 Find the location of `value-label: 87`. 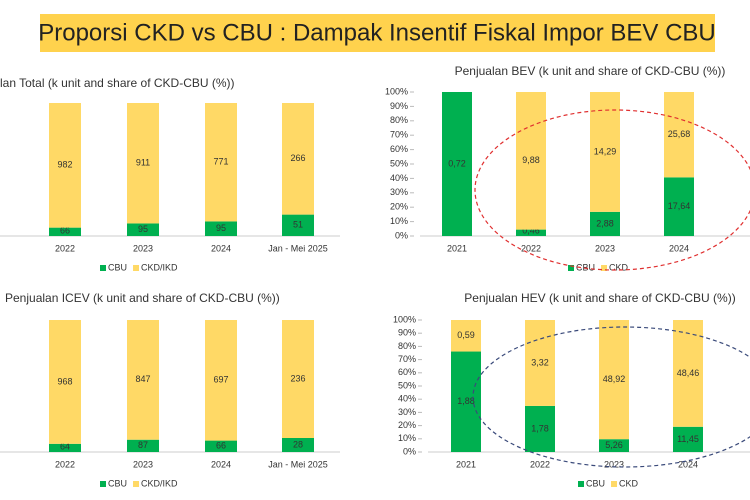

value-label: 87 is located at coordinates (143, 445).